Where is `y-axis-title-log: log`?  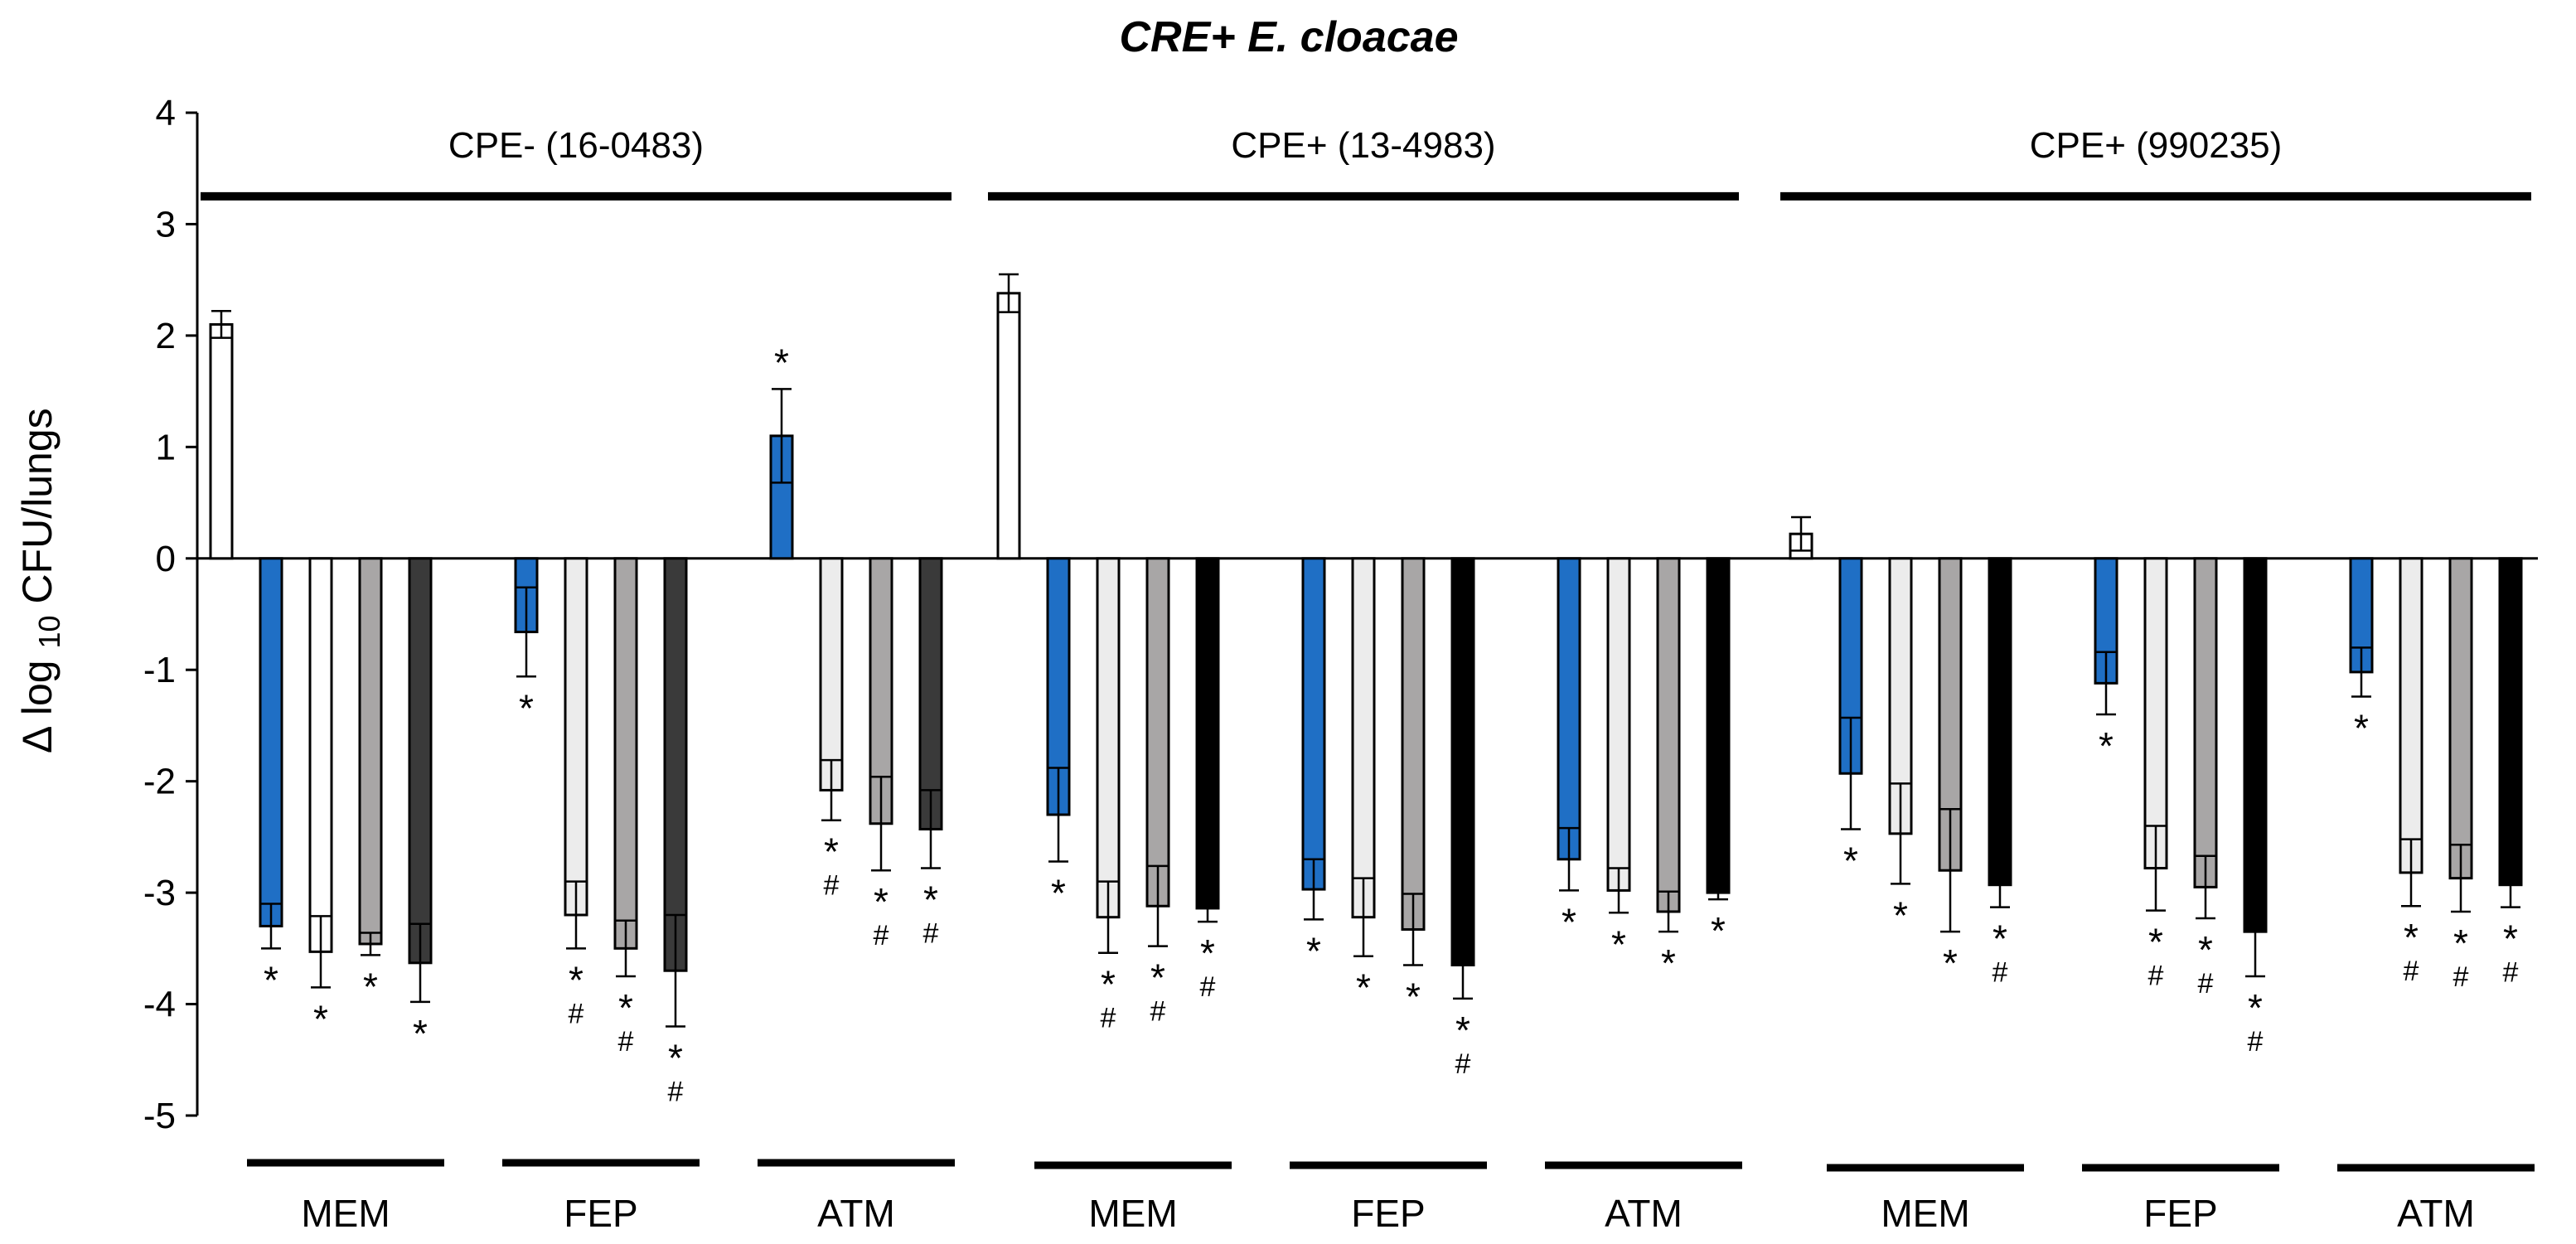
y-axis-title-log: log is located at coordinates (37, 687).